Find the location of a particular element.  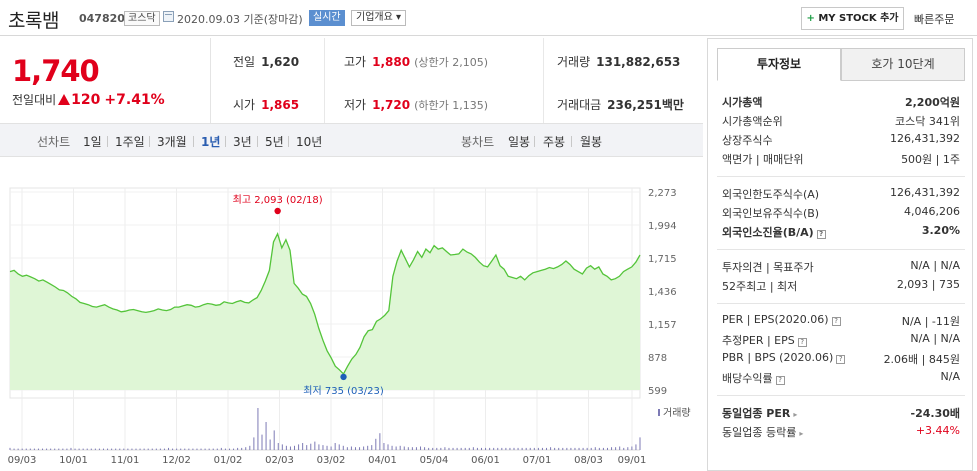

x-tick-label: 02/03 is located at coordinates (279, 460).